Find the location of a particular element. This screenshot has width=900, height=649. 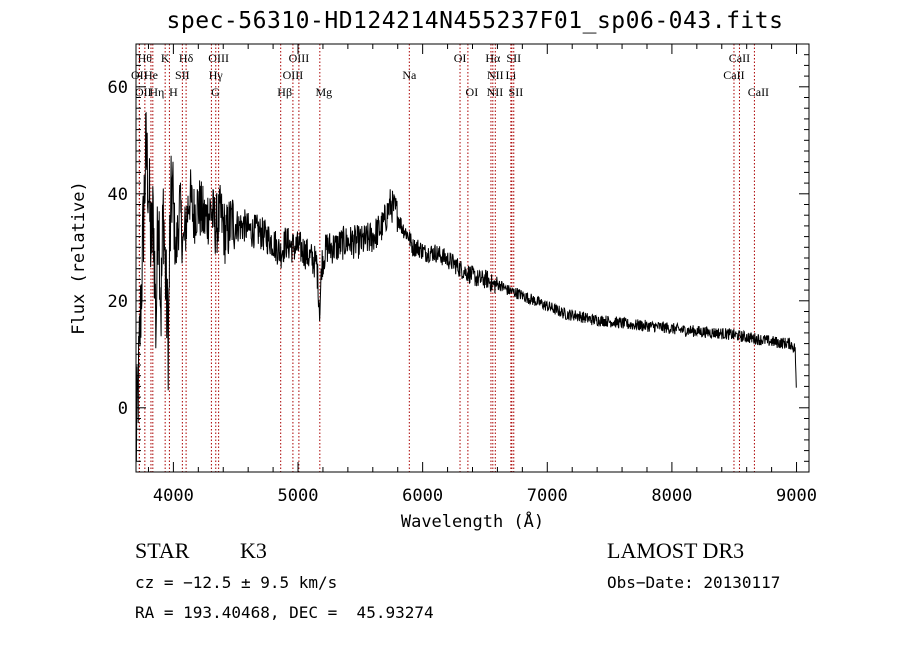

line-label-1: K is located at coordinates (165, 58).